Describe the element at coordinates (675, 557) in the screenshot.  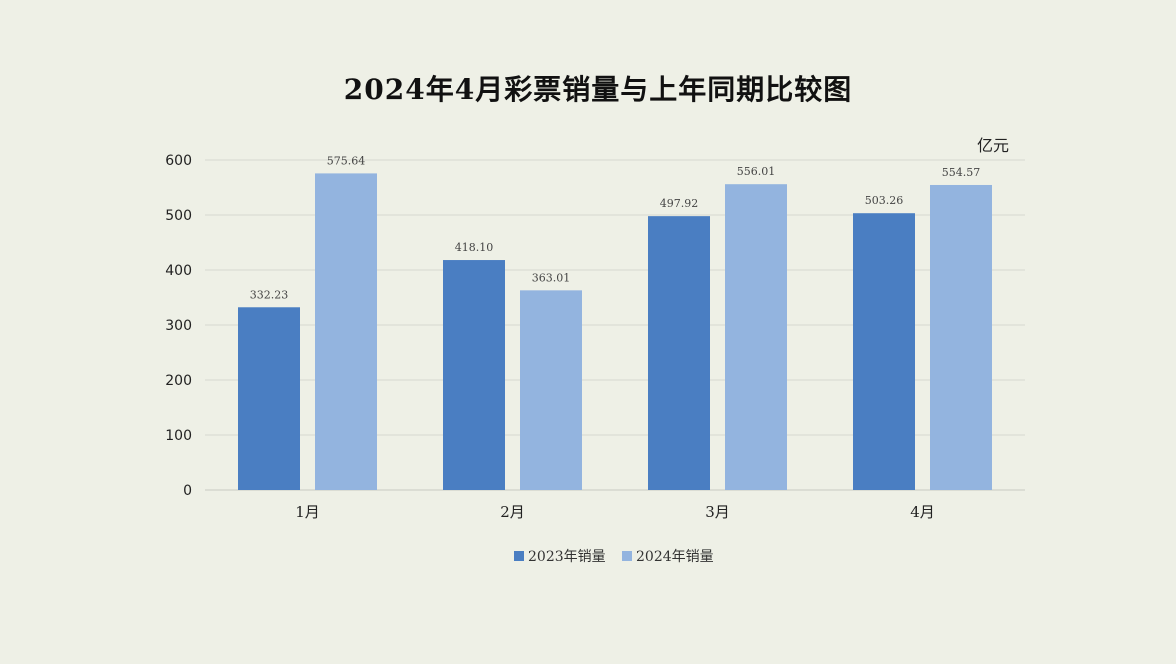
I see `legend-entry: 2024年销量` at that location.